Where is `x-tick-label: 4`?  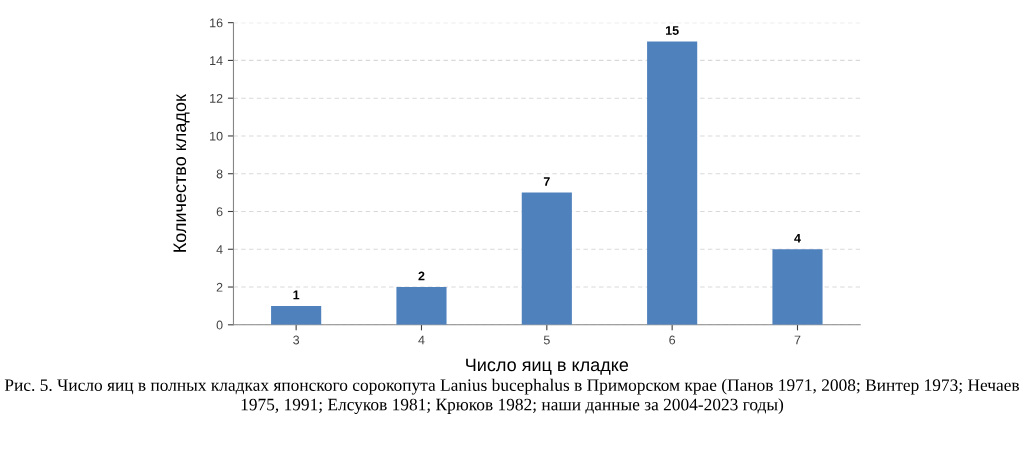 x-tick-label: 4 is located at coordinates (421, 340).